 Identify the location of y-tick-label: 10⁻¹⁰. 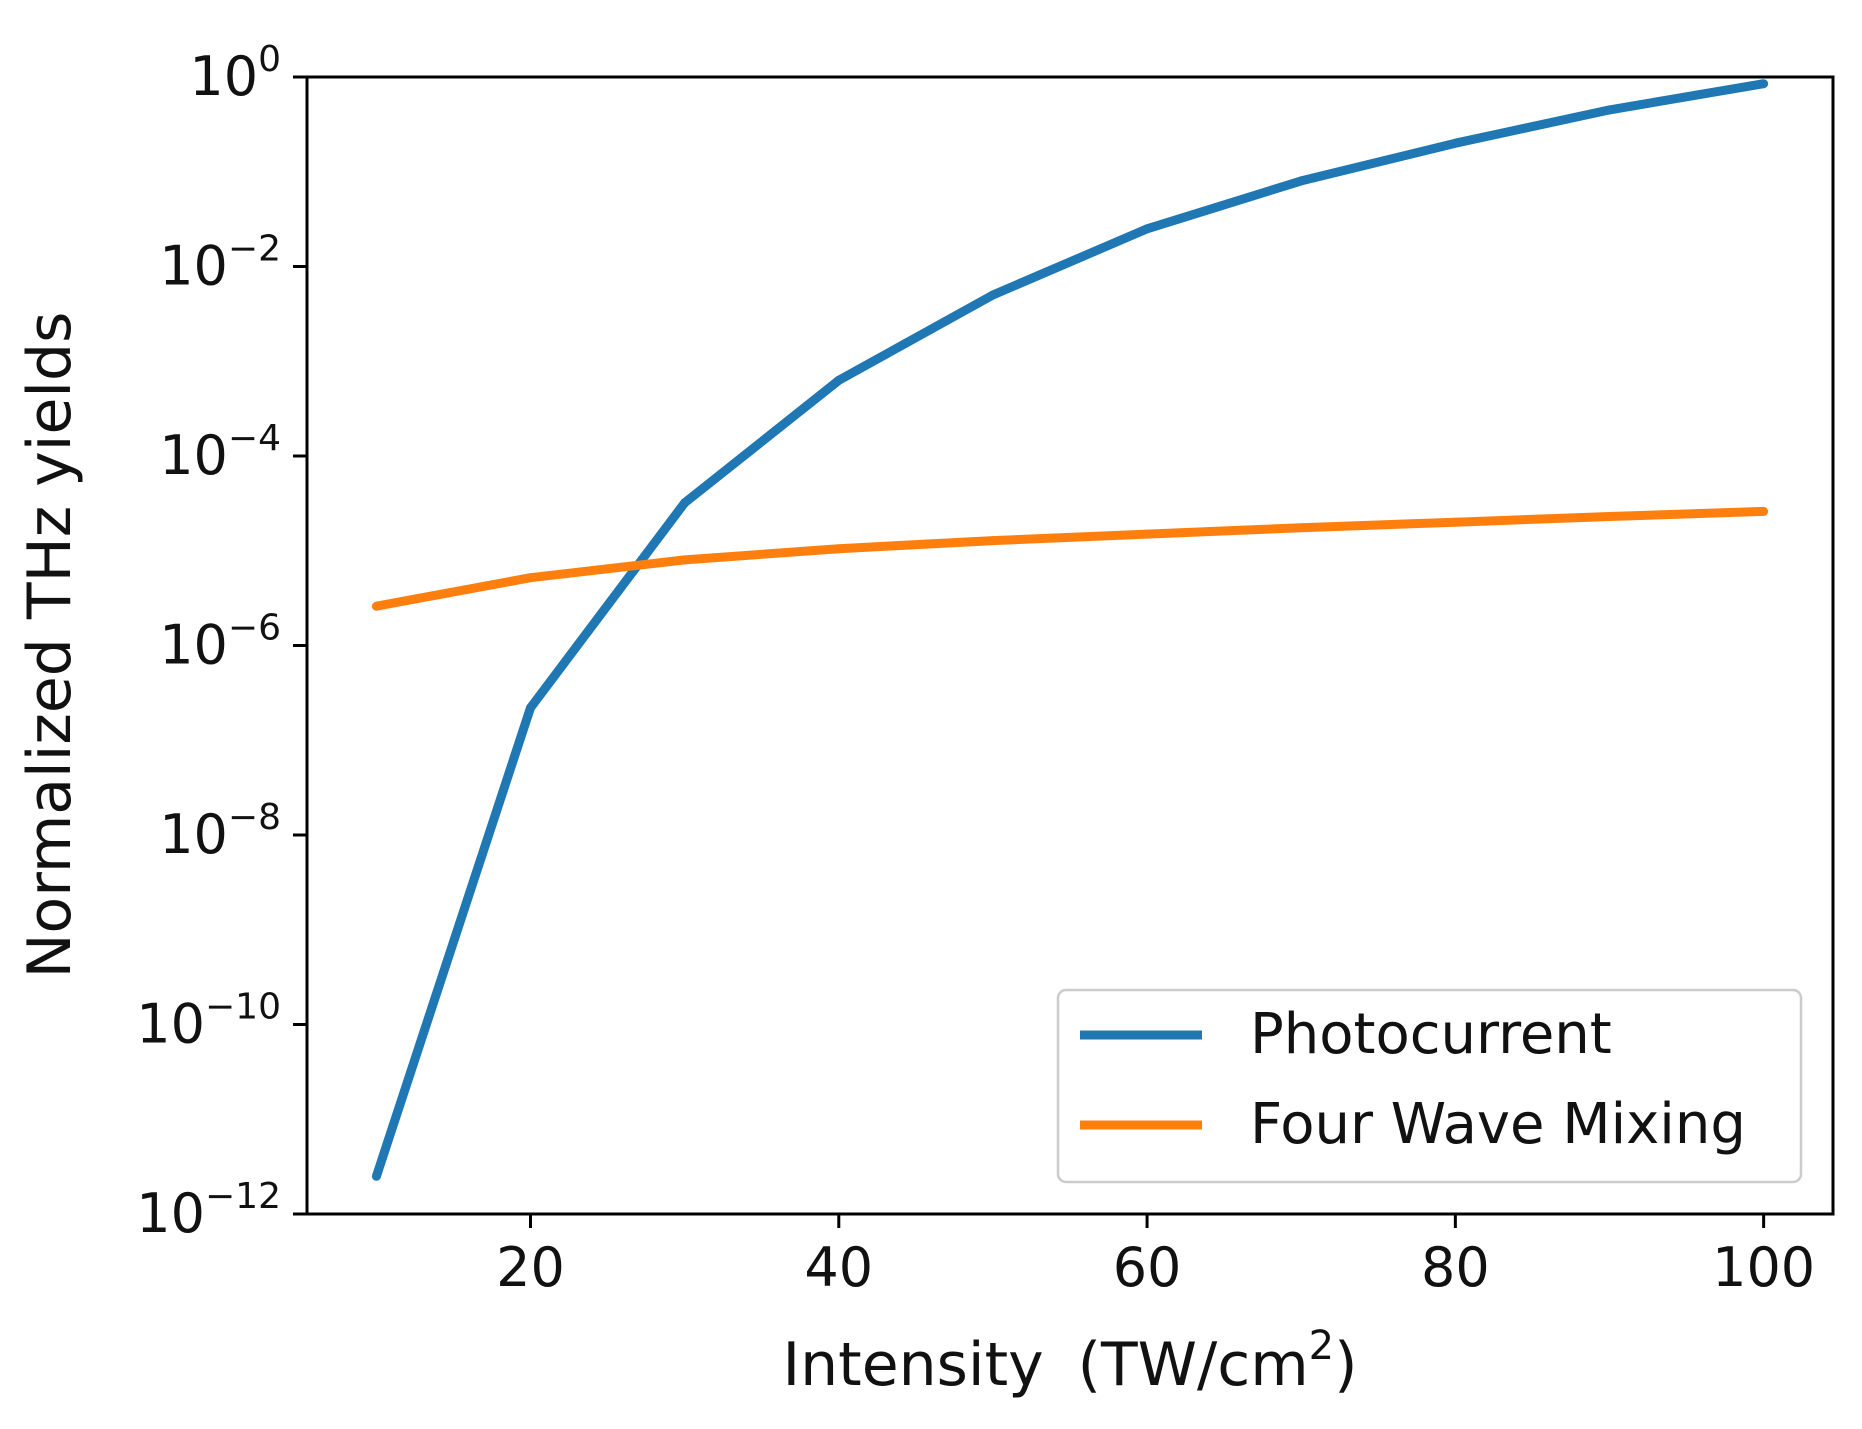
(208, 1021).